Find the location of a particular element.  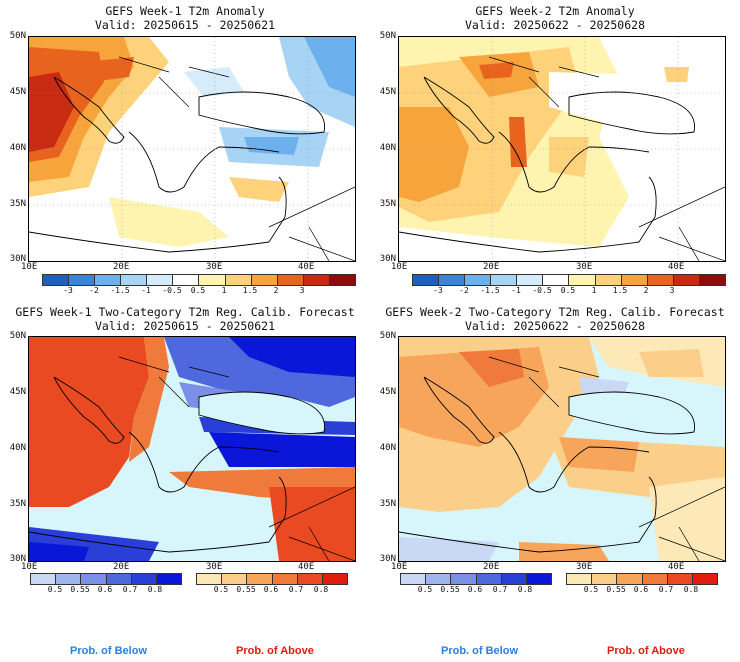

anomaly-colorbar is located at coordinates (569, 280).